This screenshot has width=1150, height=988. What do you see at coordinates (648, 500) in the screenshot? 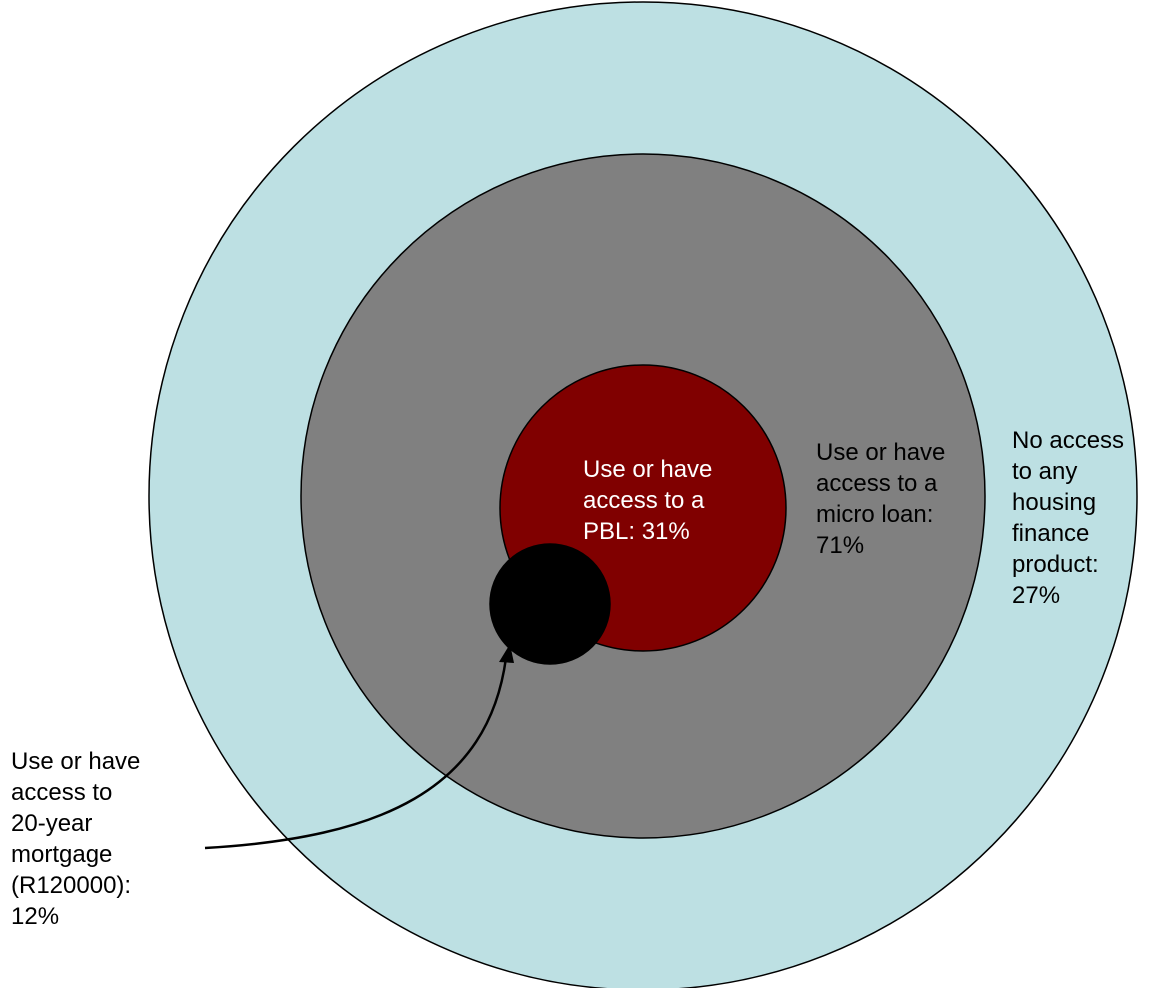
I see `pbl-label: Use or have access to a PBL: 31%` at bounding box center [648, 500].